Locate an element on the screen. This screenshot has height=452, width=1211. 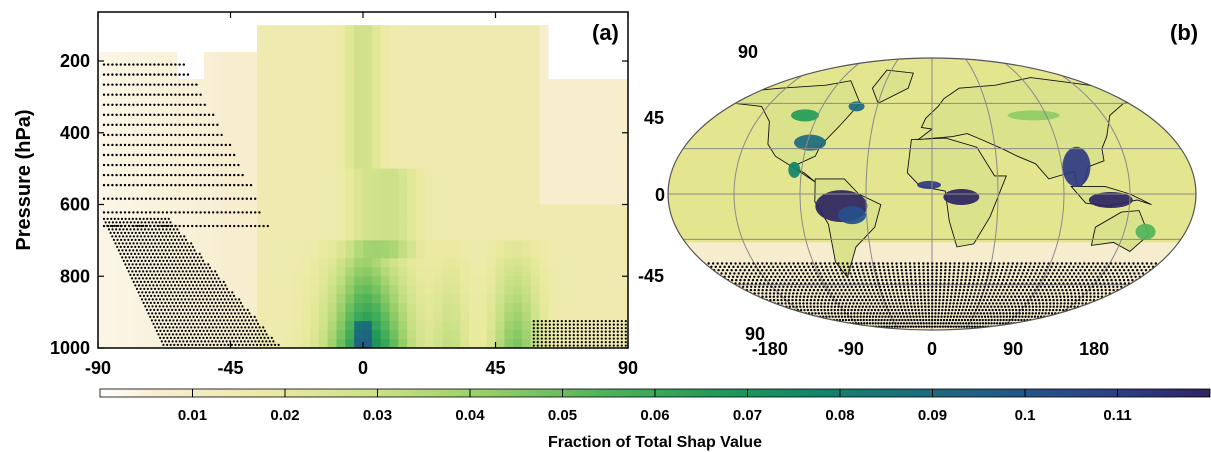
hotspot-central-africa is located at coordinates (961, 197).